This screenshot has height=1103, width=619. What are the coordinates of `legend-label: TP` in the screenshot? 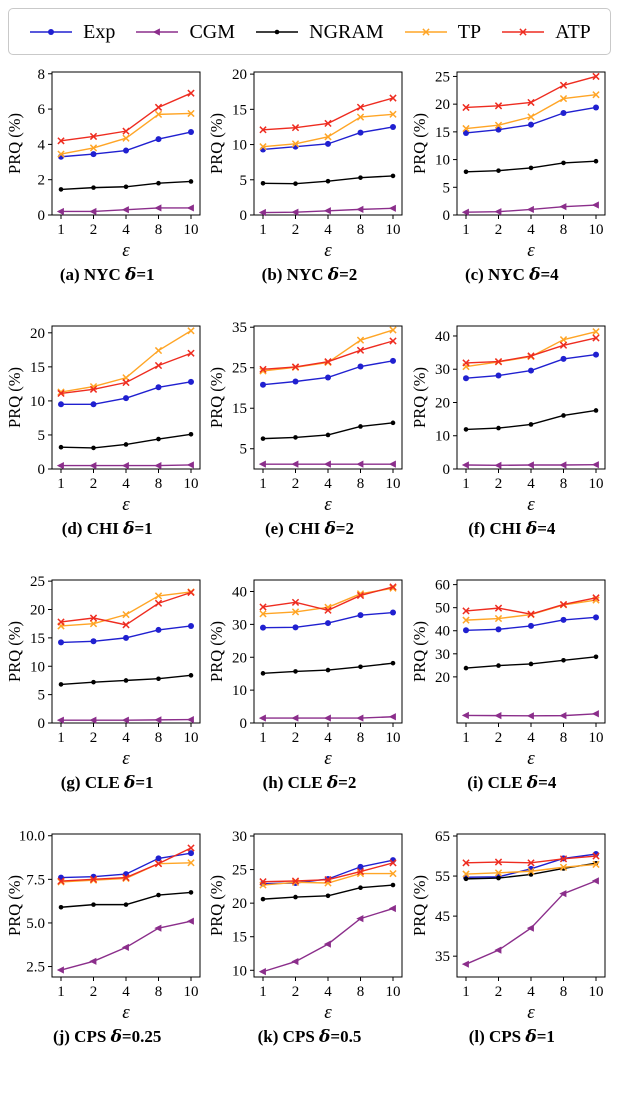 It's located at (469, 31).